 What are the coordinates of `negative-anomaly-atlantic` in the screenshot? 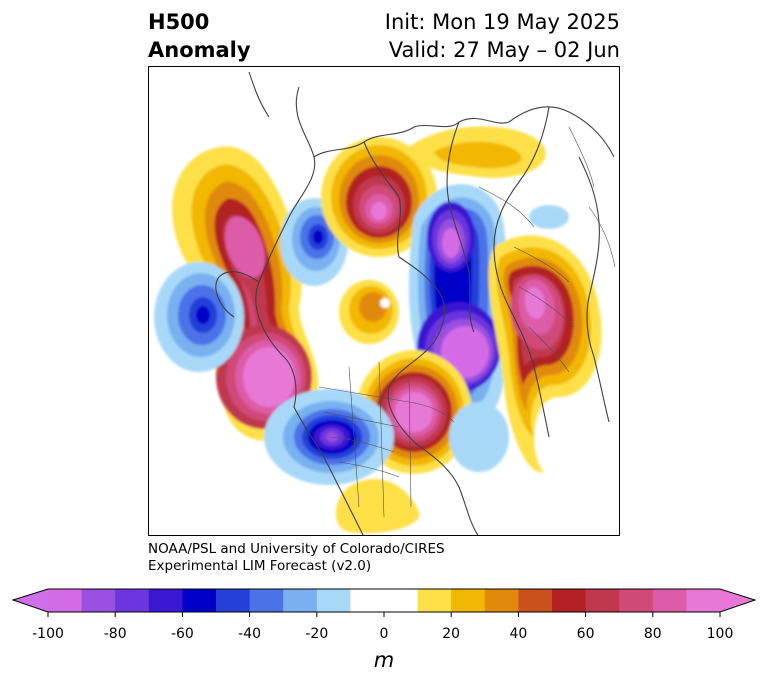 It's located at (479, 437).